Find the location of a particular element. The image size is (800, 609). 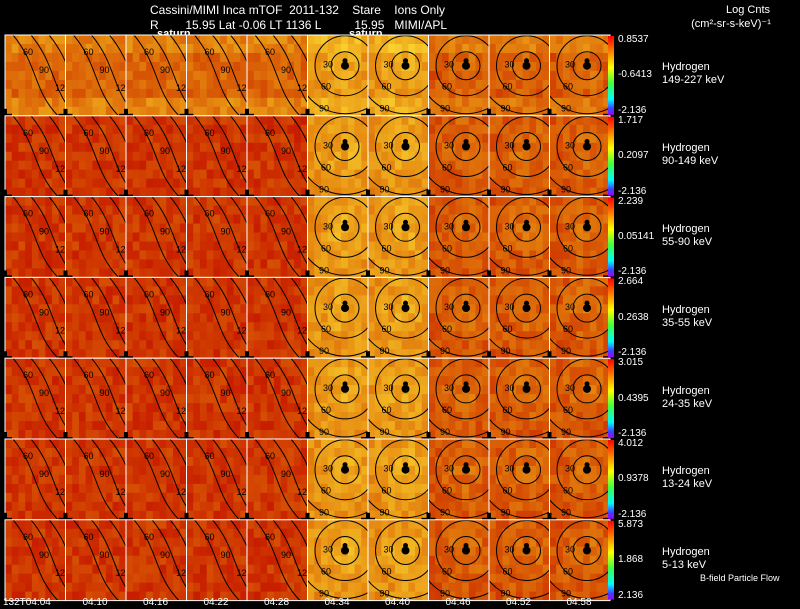

panel-r0-c0: 60 90 120 is located at coordinates (37, 75).